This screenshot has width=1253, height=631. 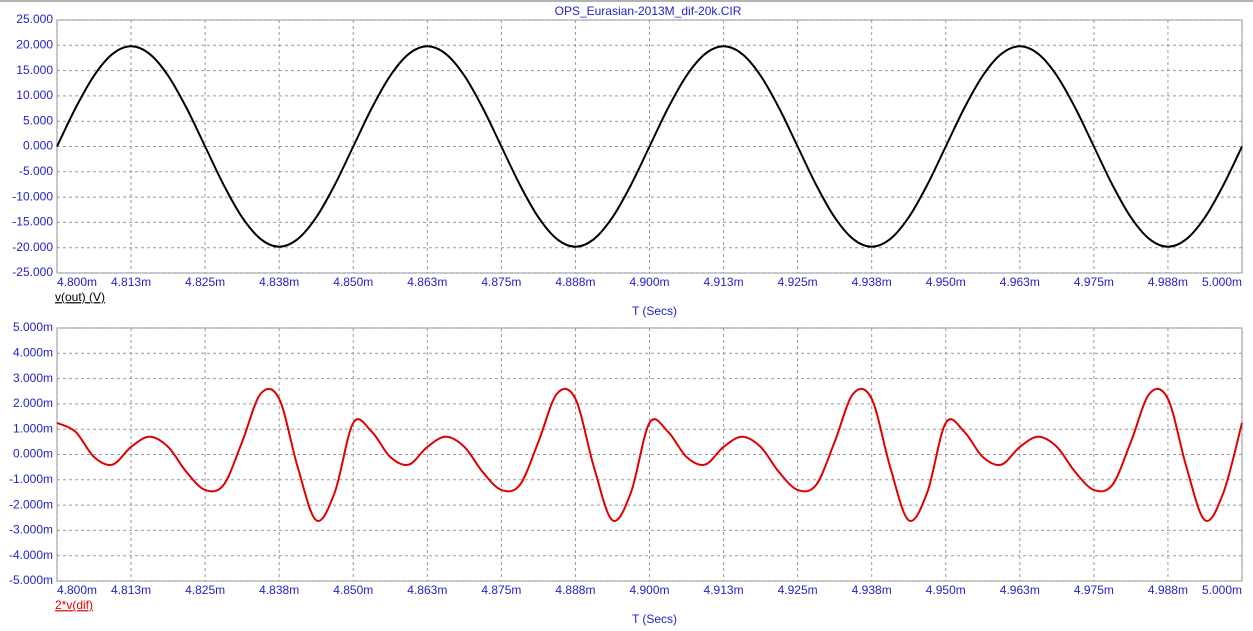 I want to click on y-tick-label: -1.000m, so click(x=31, y=479).